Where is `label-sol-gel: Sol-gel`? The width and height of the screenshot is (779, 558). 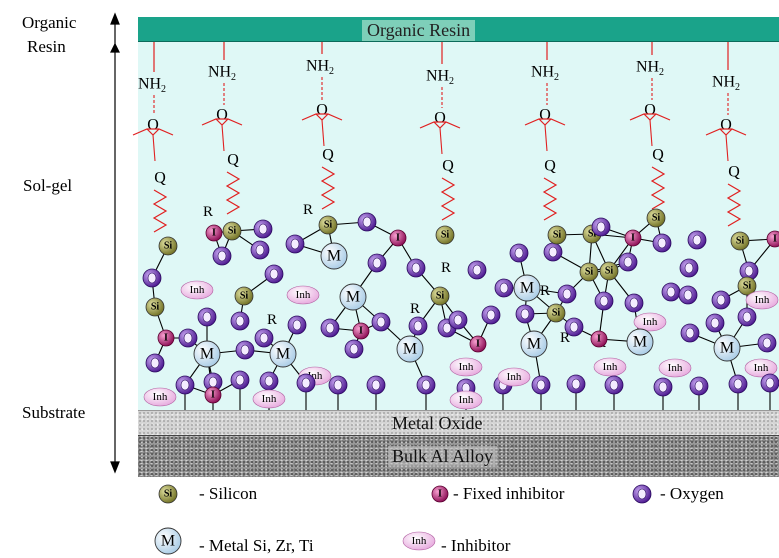
label-sol-gel: Sol-gel is located at coordinates (48, 185).